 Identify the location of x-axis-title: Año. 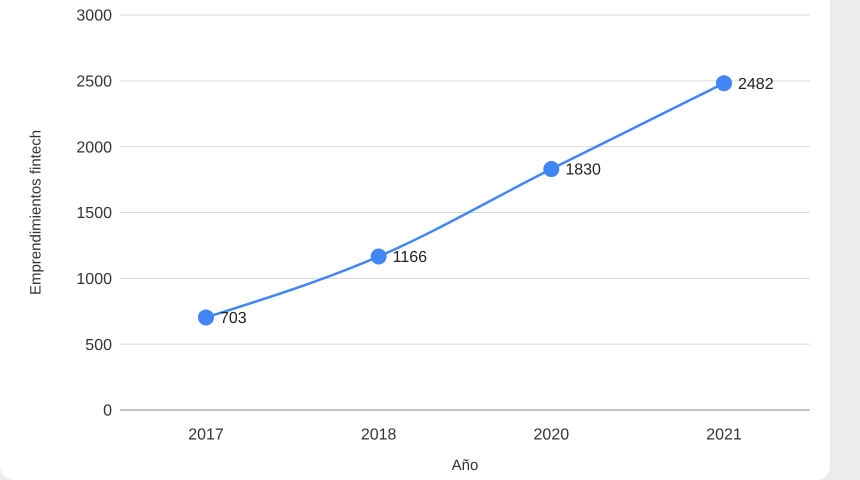
(465, 465).